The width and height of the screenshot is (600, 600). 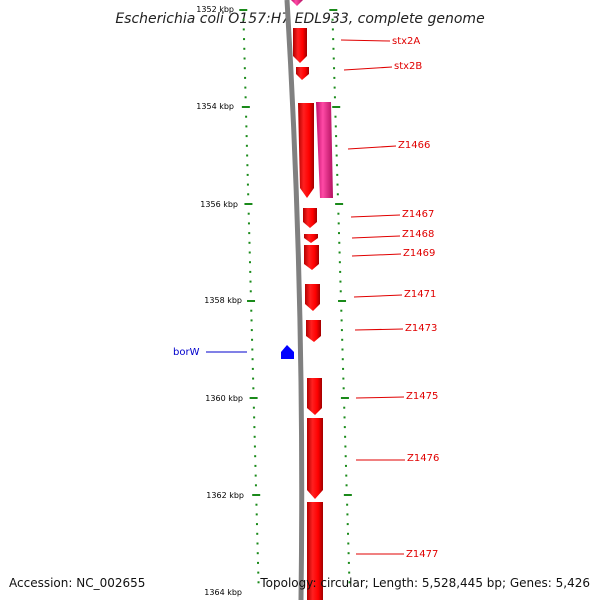 What do you see at coordinates (414, 145) in the screenshot?
I see `gene-label-Z1466: Z1466` at bounding box center [414, 145].